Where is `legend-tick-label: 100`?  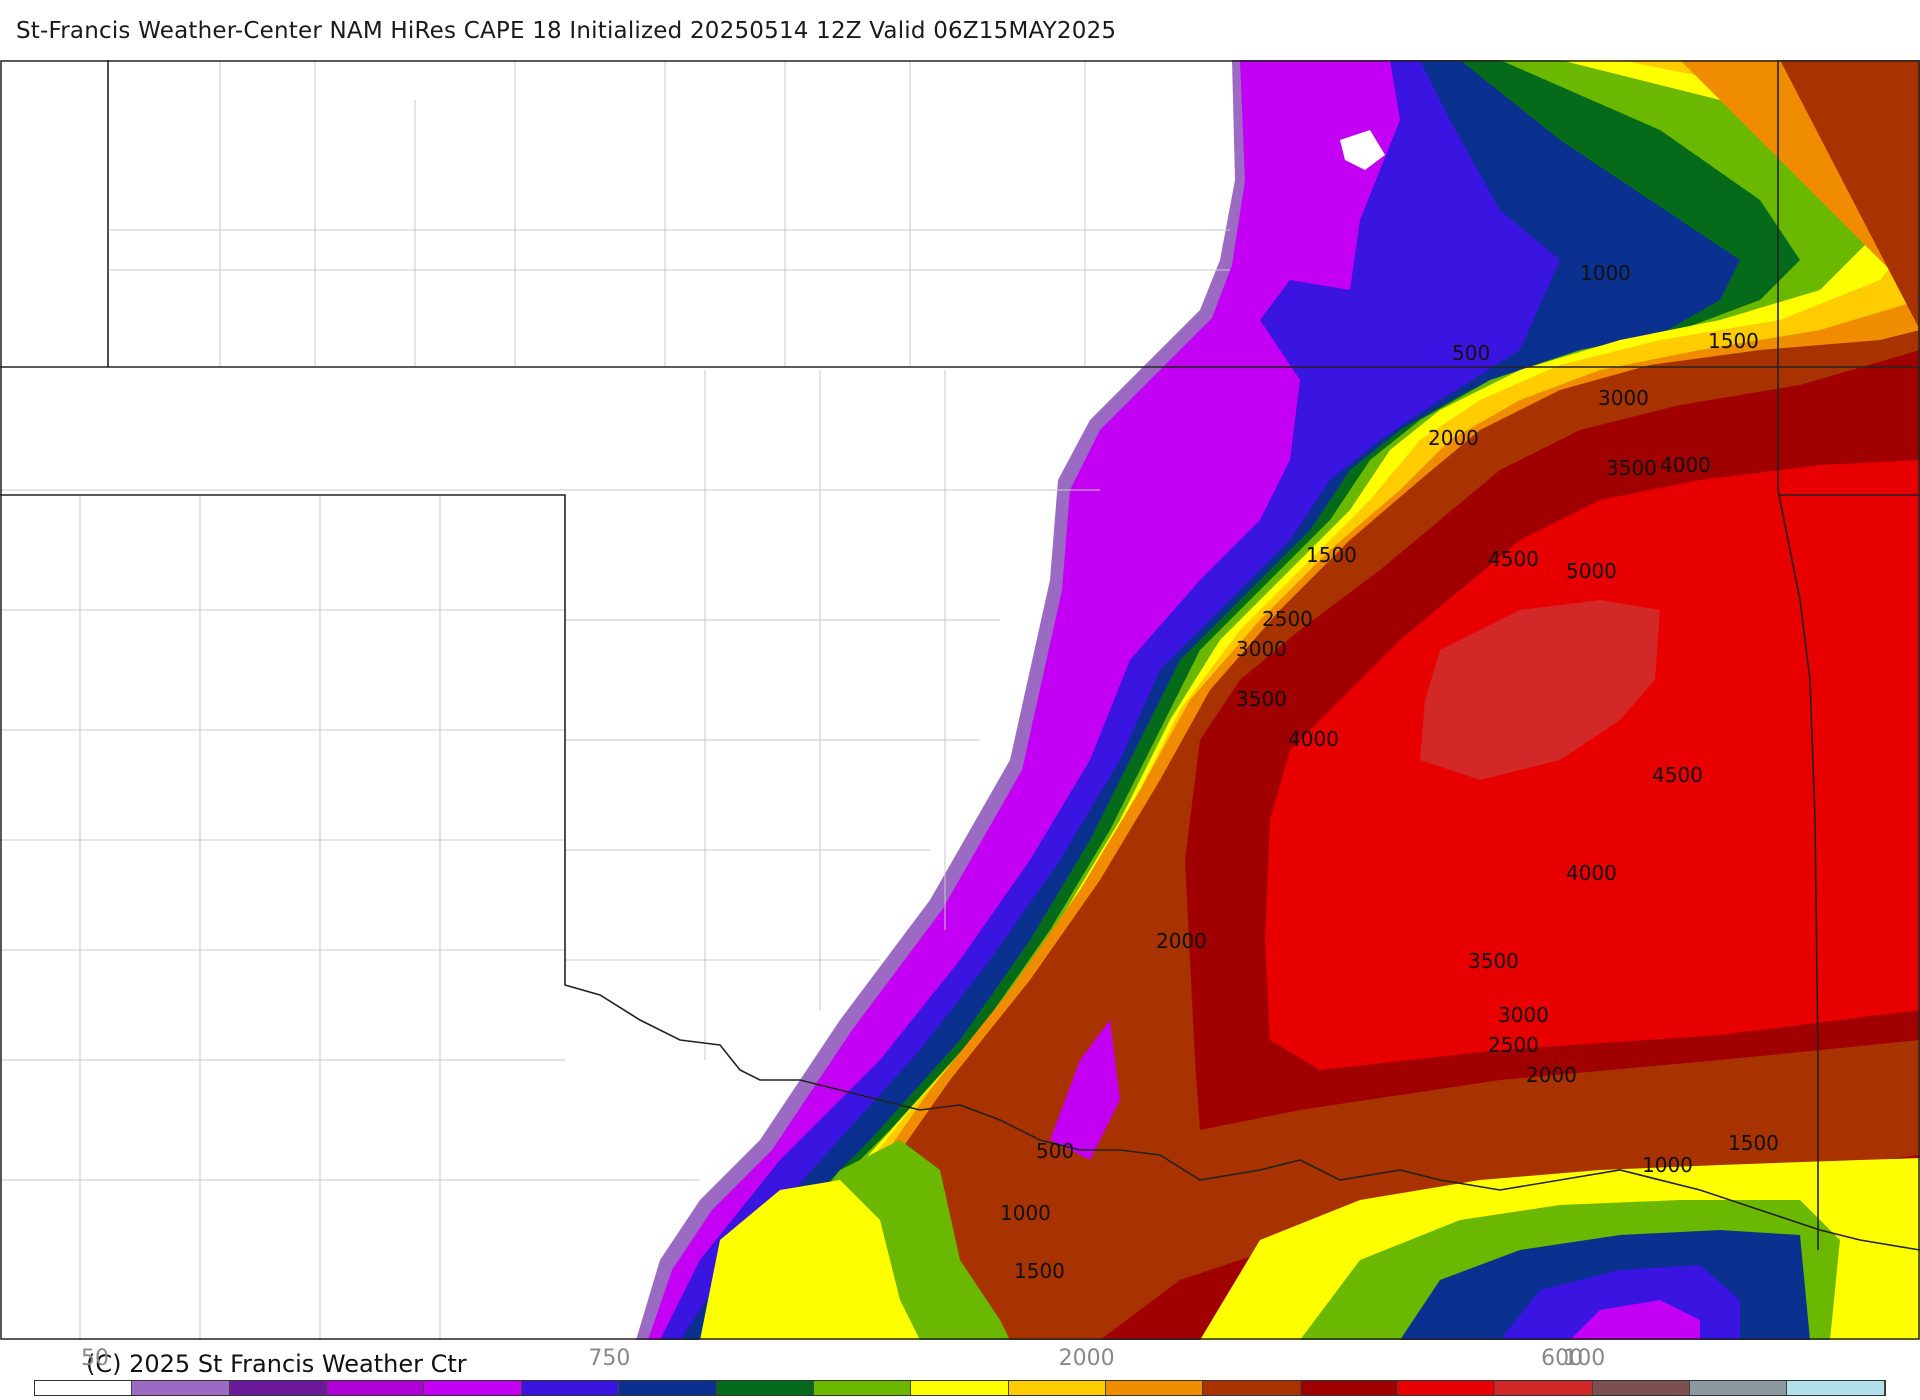
legend-tick-label: 100 is located at coordinates (1584, 1358).